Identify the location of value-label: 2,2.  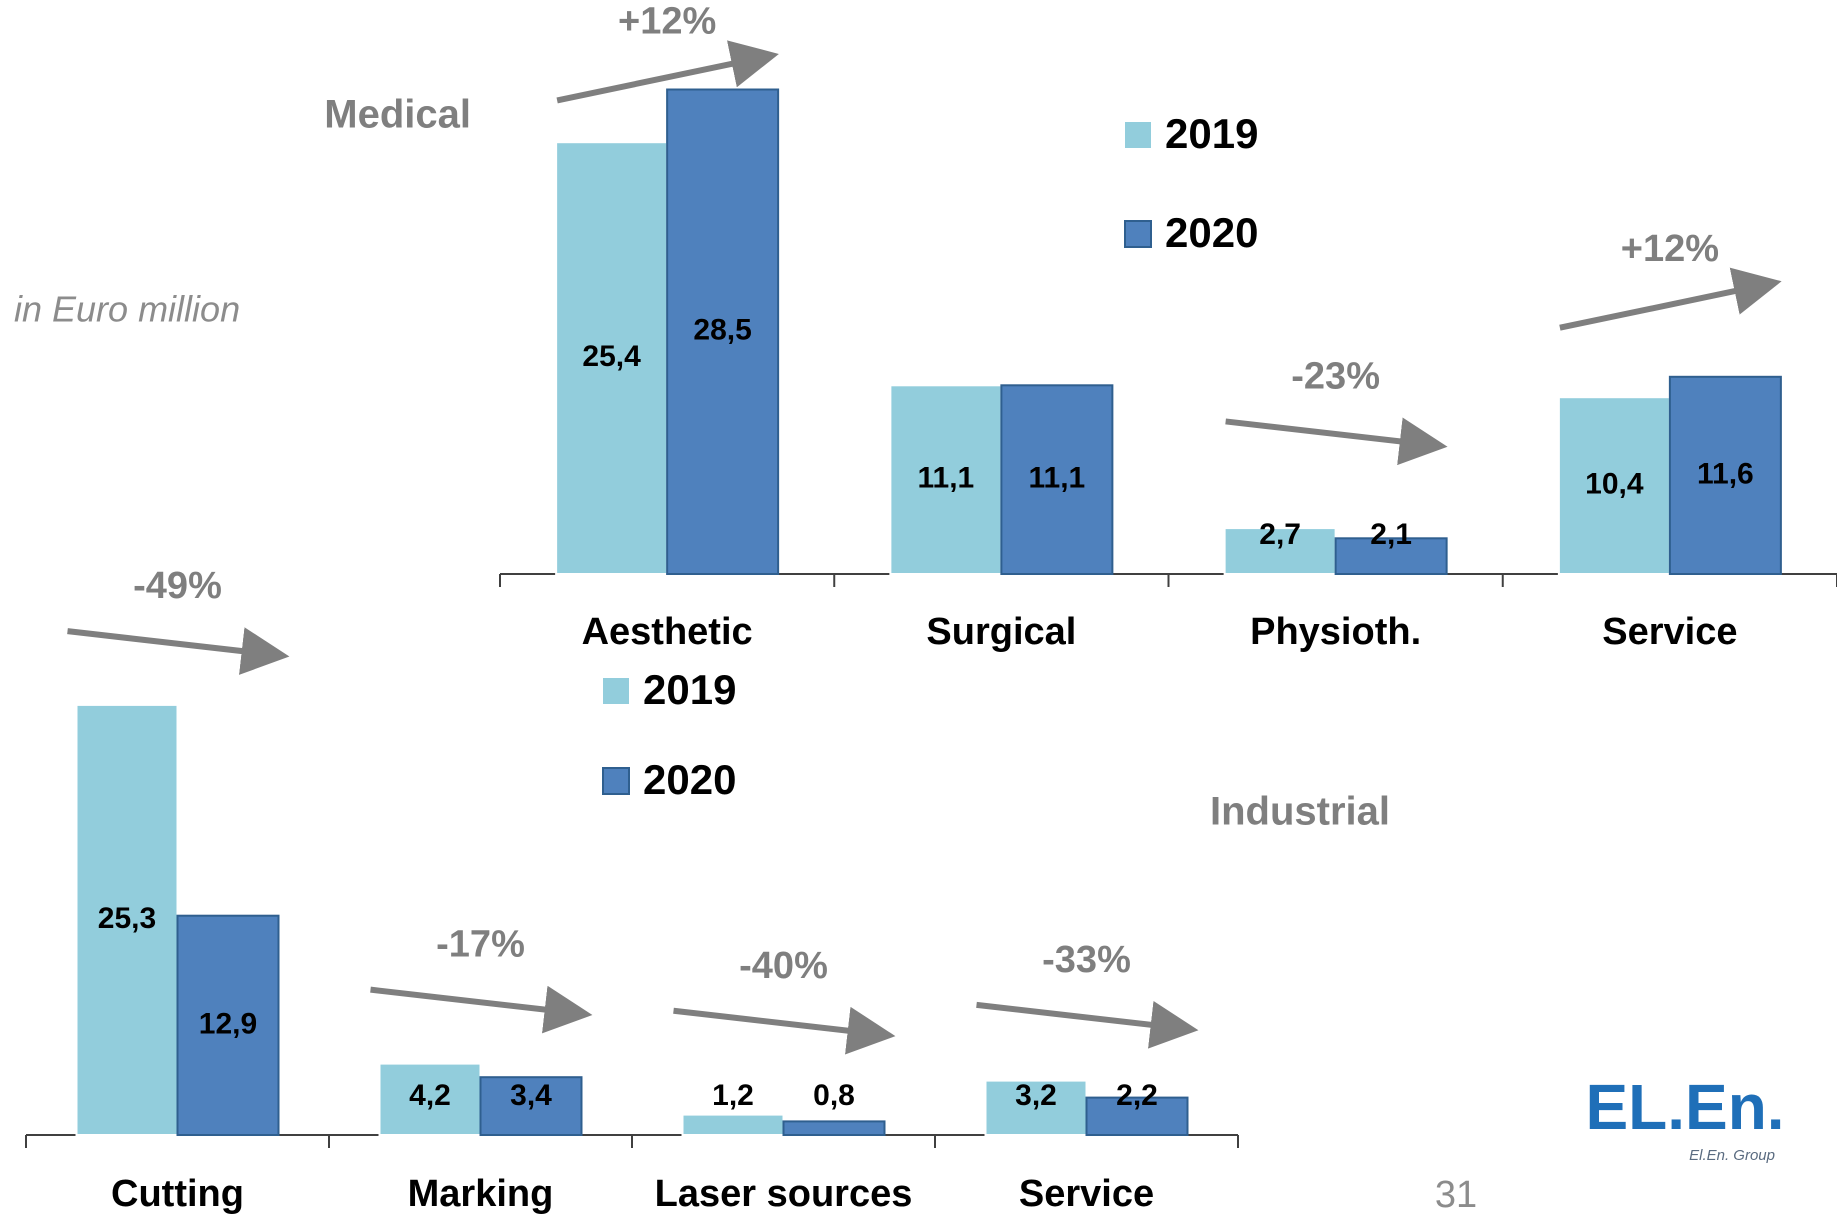
(1137, 1095).